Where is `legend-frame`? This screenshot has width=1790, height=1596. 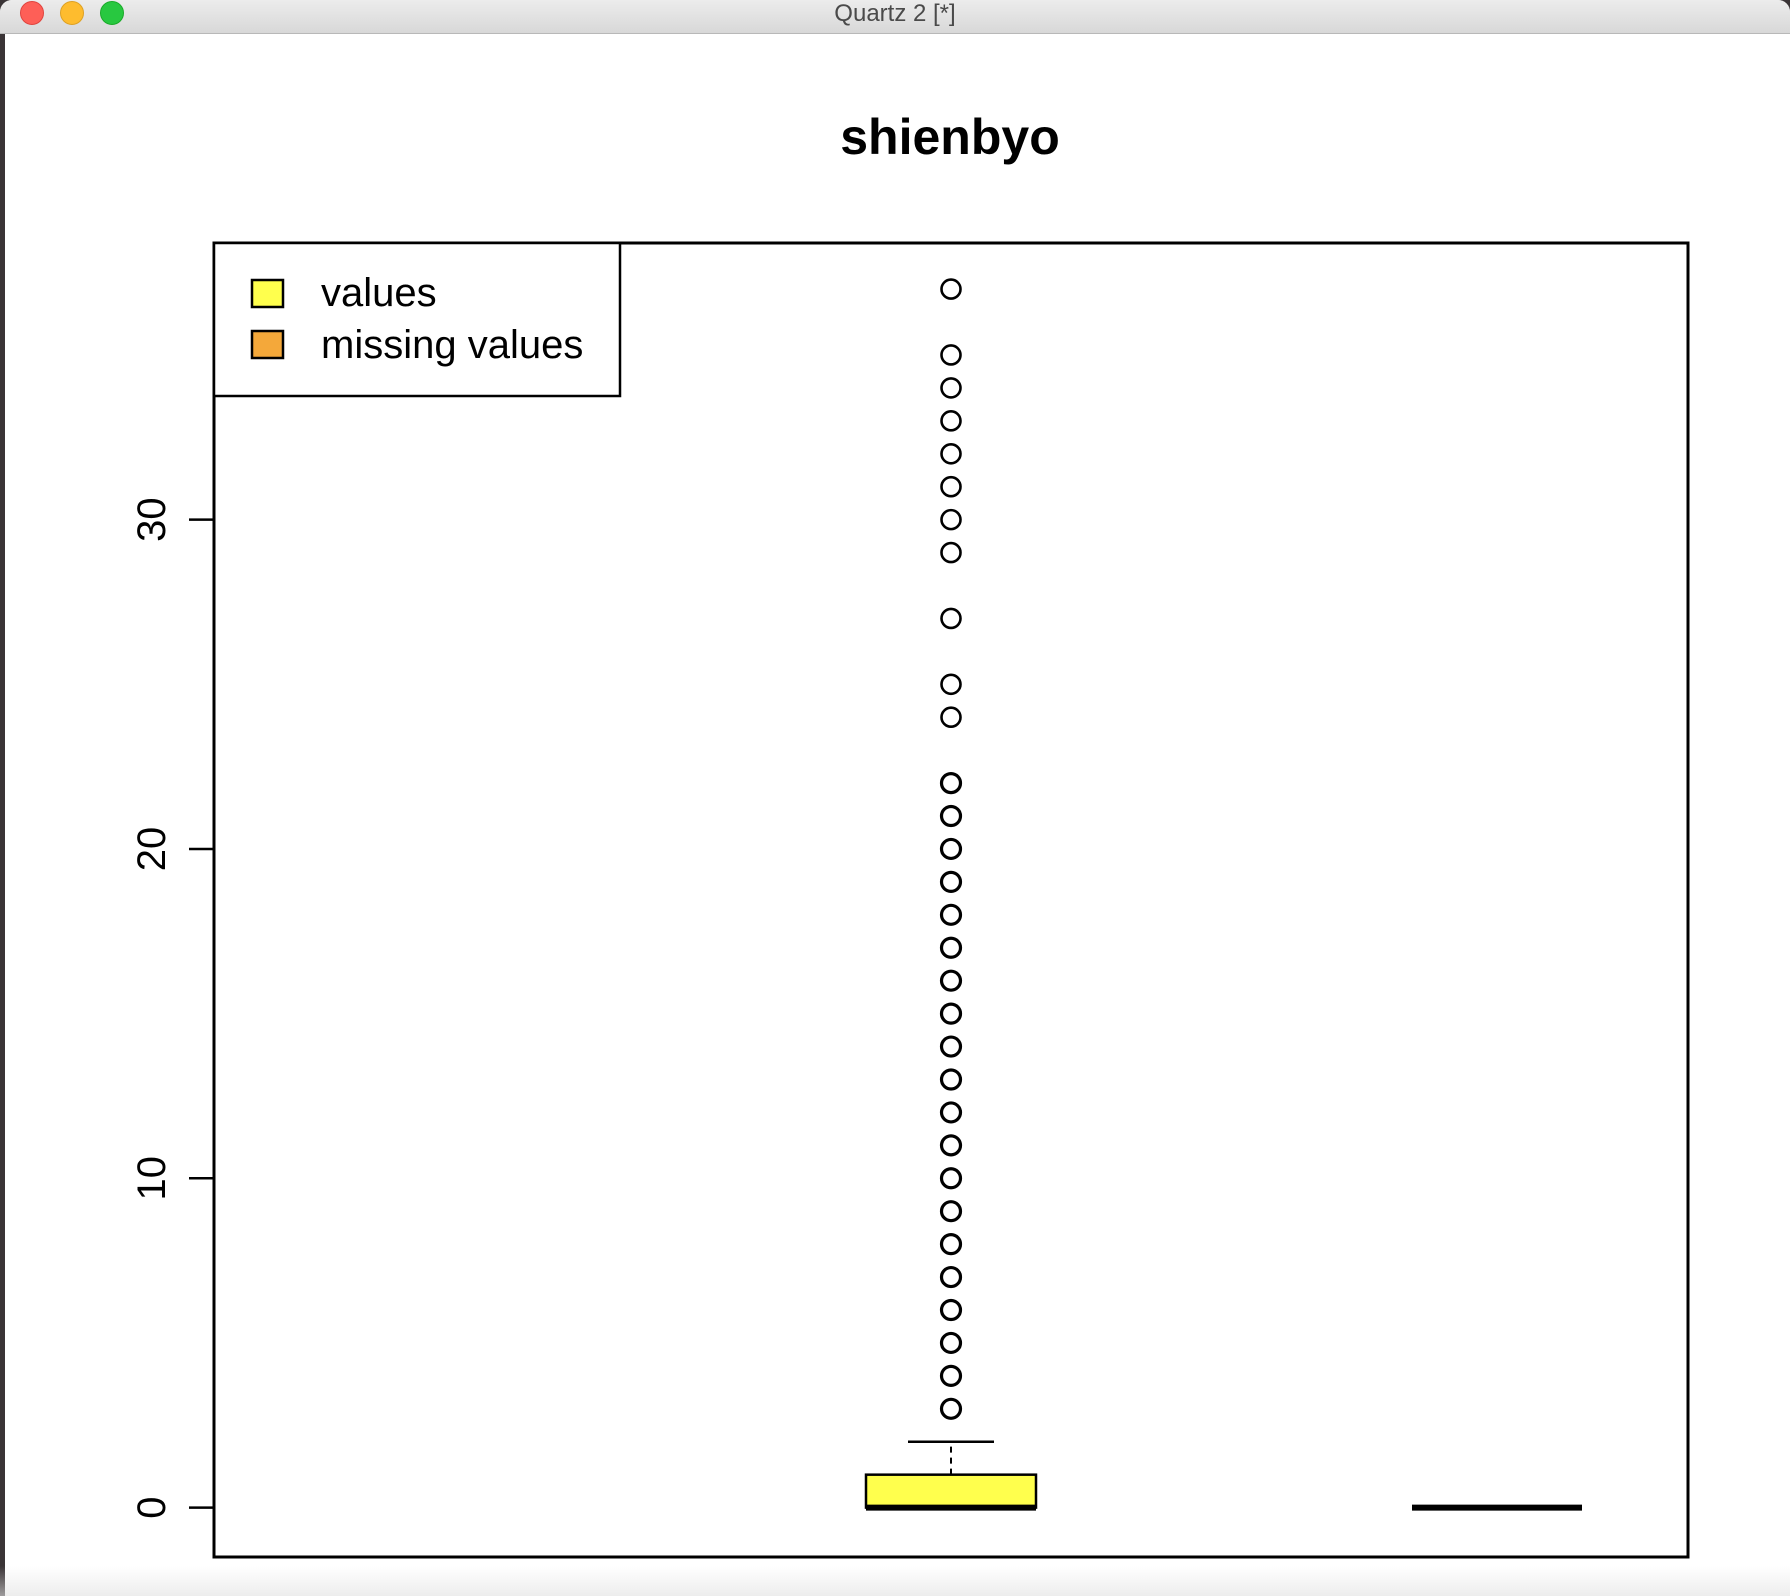 legend-frame is located at coordinates (417, 319).